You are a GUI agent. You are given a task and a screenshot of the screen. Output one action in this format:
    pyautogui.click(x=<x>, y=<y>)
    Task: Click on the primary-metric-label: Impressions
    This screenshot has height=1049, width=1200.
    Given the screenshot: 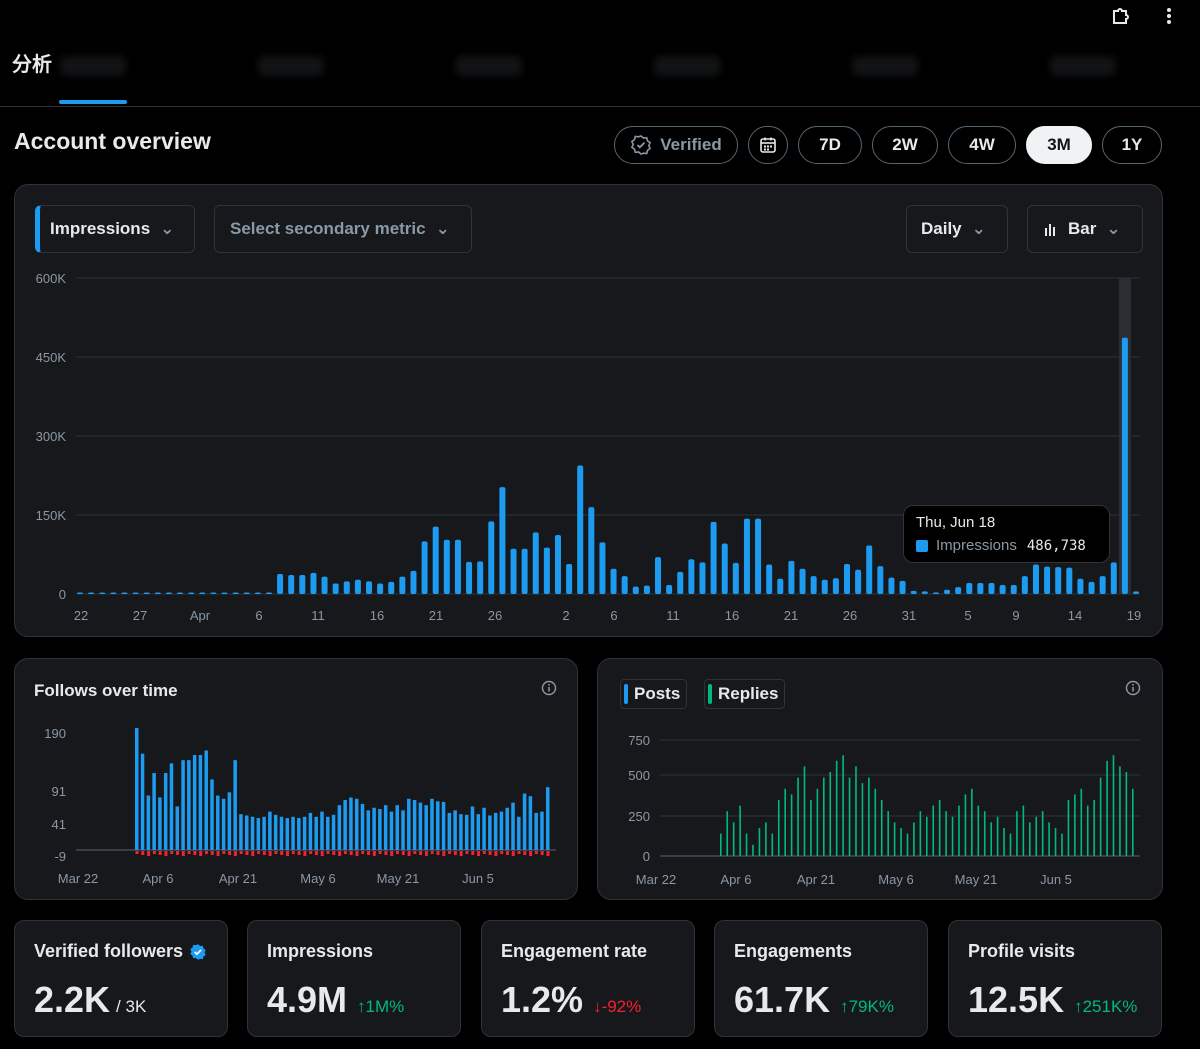 What is the action you would take?
    pyautogui.click(x=100, y=228)
    